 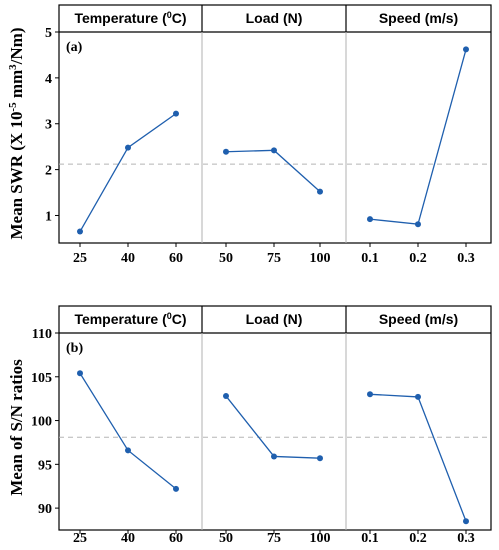 I want to click on panel-label: (b), so click(x=74, y=348).